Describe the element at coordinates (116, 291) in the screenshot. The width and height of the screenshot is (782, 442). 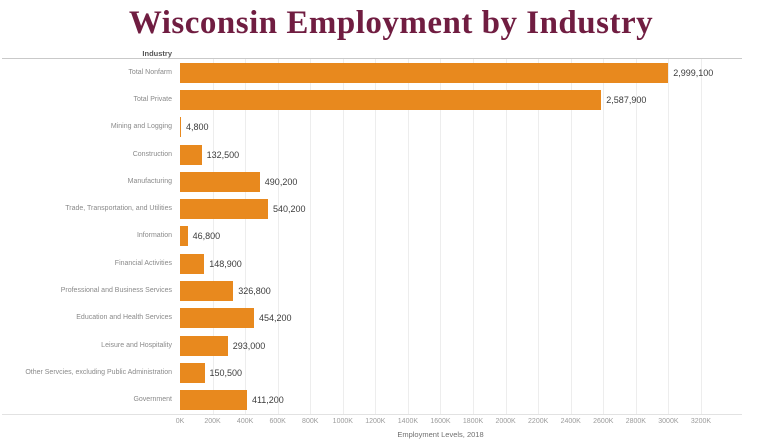
I see `category-label: Professional and Business Services` at that location.